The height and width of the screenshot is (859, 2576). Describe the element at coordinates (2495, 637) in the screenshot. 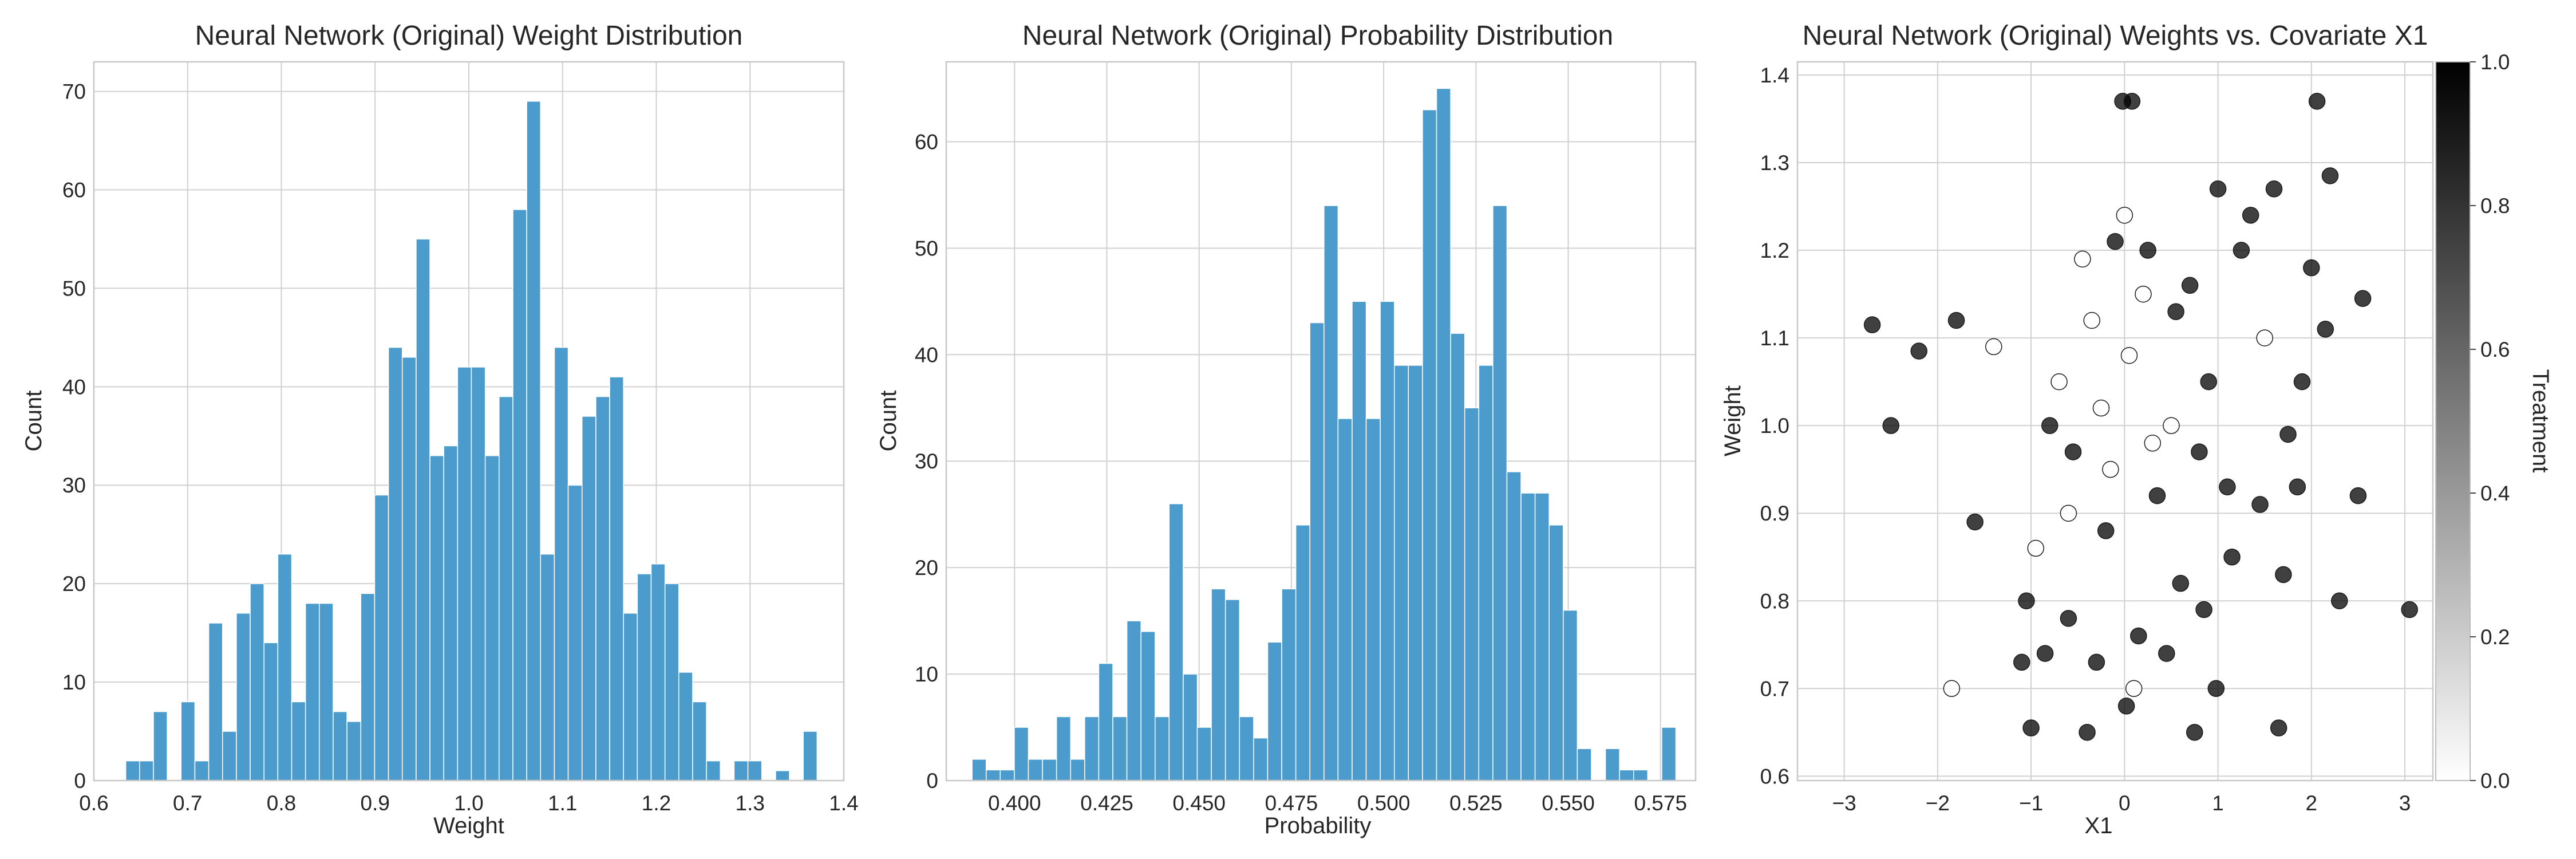

I see `colorbar-tick-label: 0.2` at that location.